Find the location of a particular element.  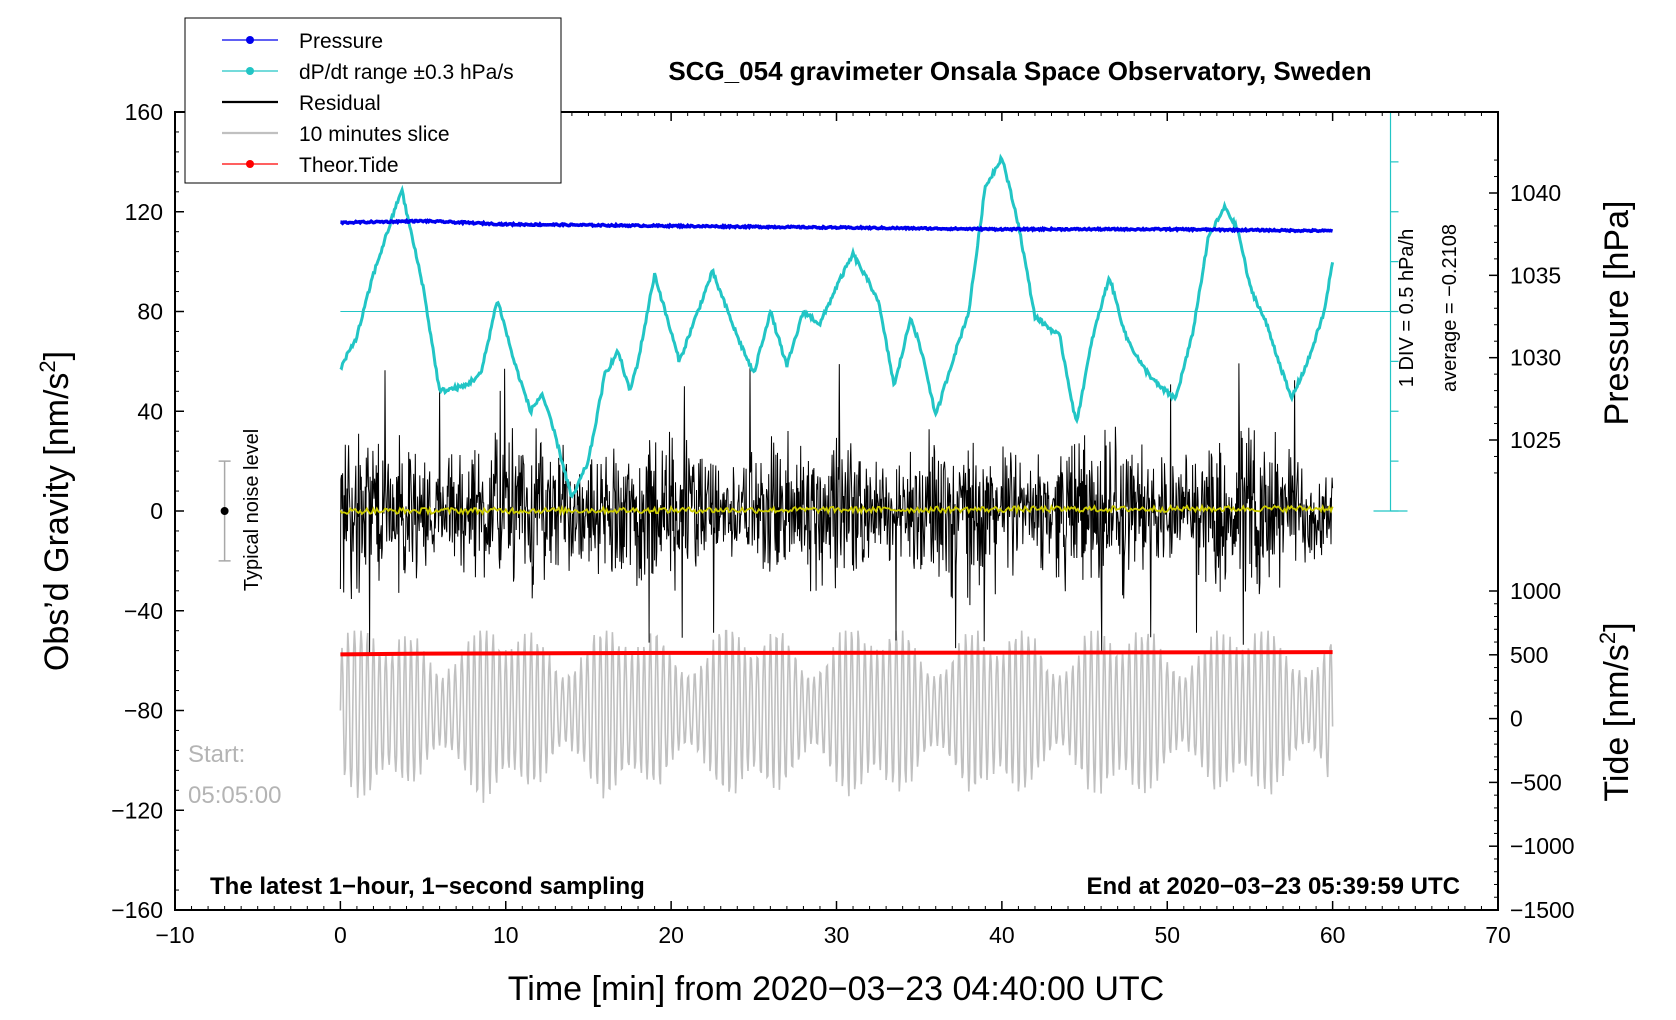

pressure-axis-ticks: 1025 1030 1035 1040 is located at coordinates (1525, 316).